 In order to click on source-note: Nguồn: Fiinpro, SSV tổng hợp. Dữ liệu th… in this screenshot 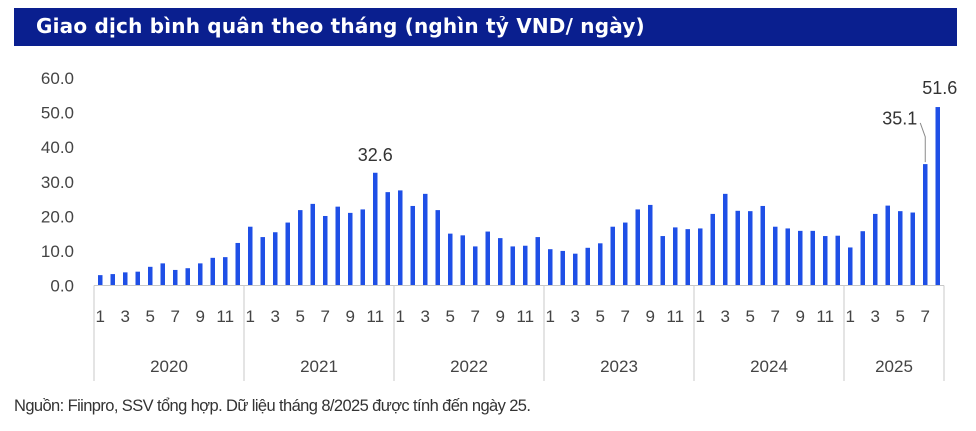, I will do `click(272, 406)`.